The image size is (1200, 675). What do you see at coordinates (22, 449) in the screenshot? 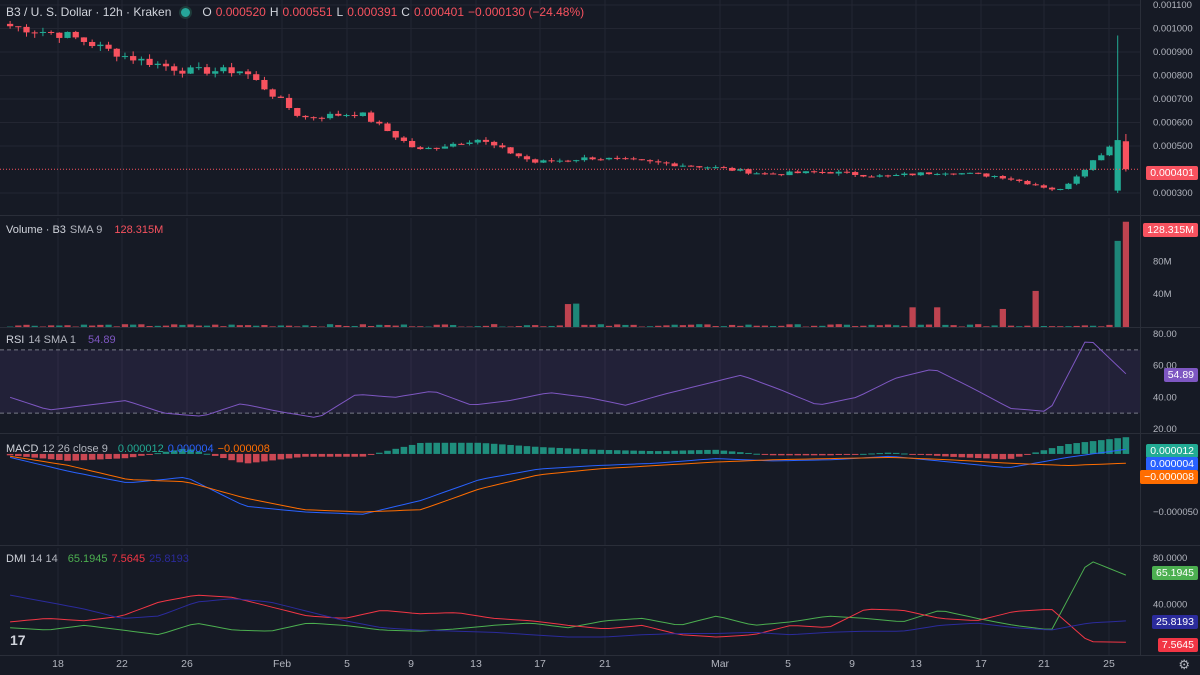
I see `macd-title: MACD` at bounding box center [22, 449].